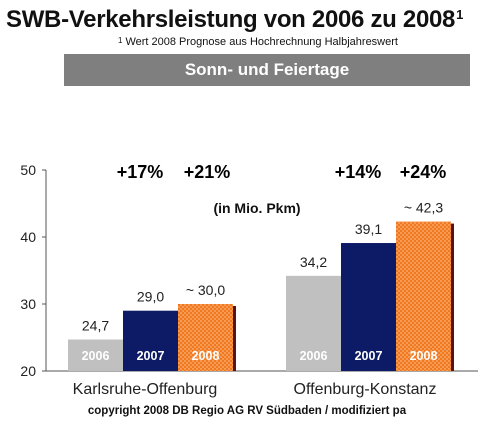  Describe the element at coordinates (28, 371) in the screenshot. I see `y-tick-label: 20` at that location.